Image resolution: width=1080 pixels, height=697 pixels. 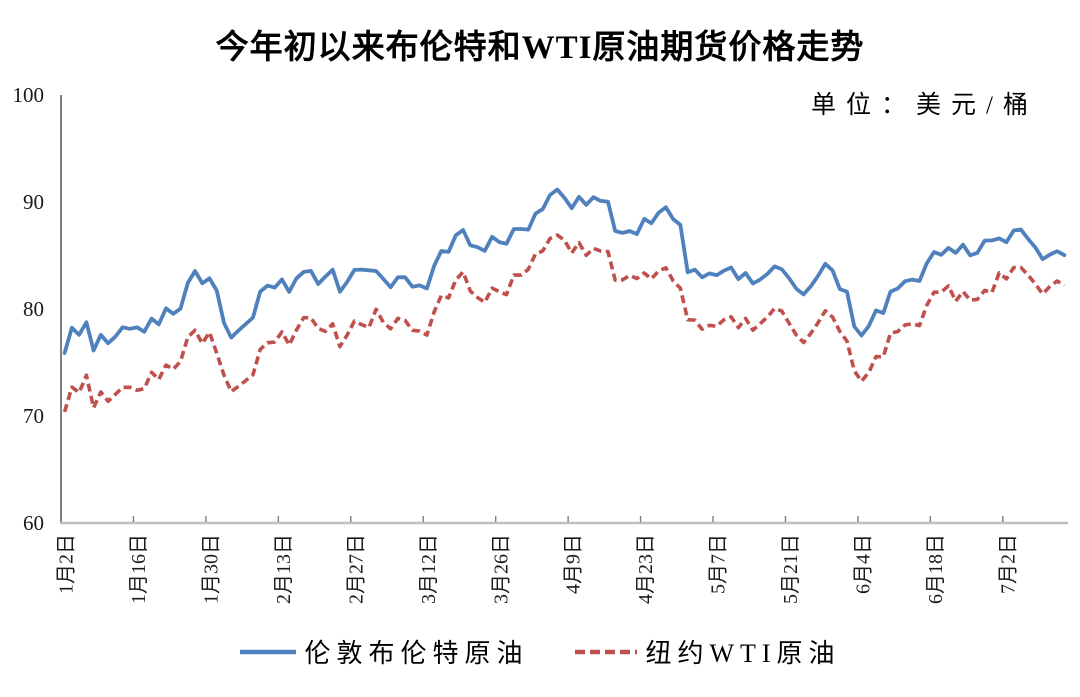 What do you see at coordinates (719, 564) in the screenshot?
I see `x-tick-label: 5月7日` at bounding box center [719, 564].